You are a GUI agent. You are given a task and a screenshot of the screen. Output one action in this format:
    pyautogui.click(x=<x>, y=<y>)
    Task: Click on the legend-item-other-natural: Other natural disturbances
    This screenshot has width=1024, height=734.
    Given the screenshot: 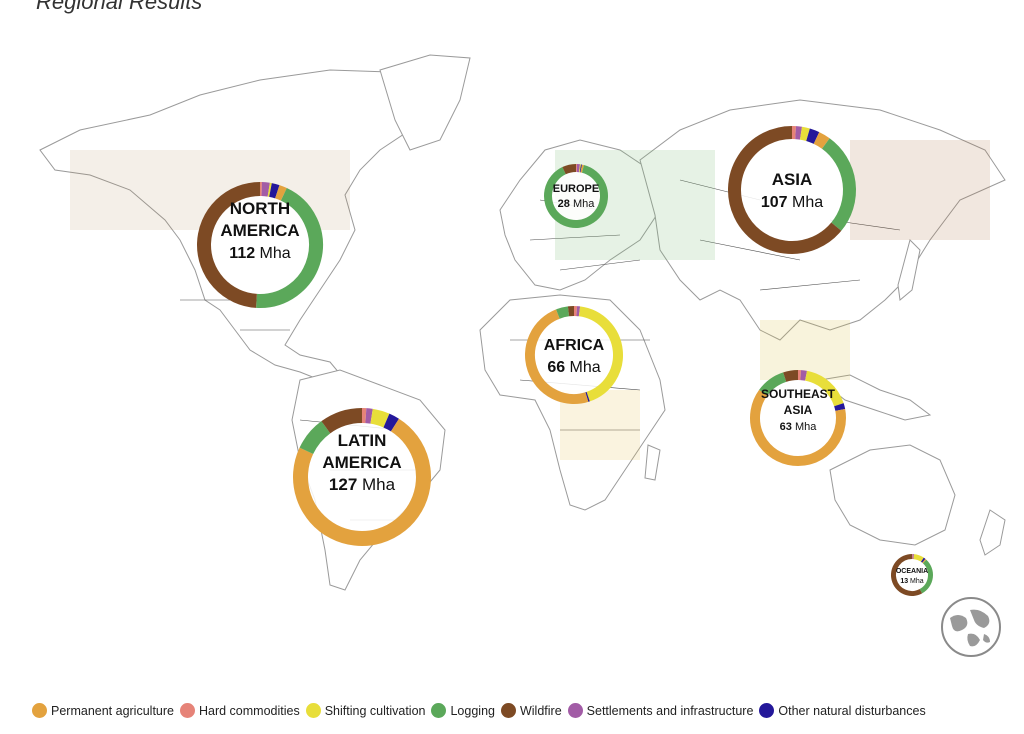 What is the action you would take?
    pyautogui.click(x=842, y=710)
    